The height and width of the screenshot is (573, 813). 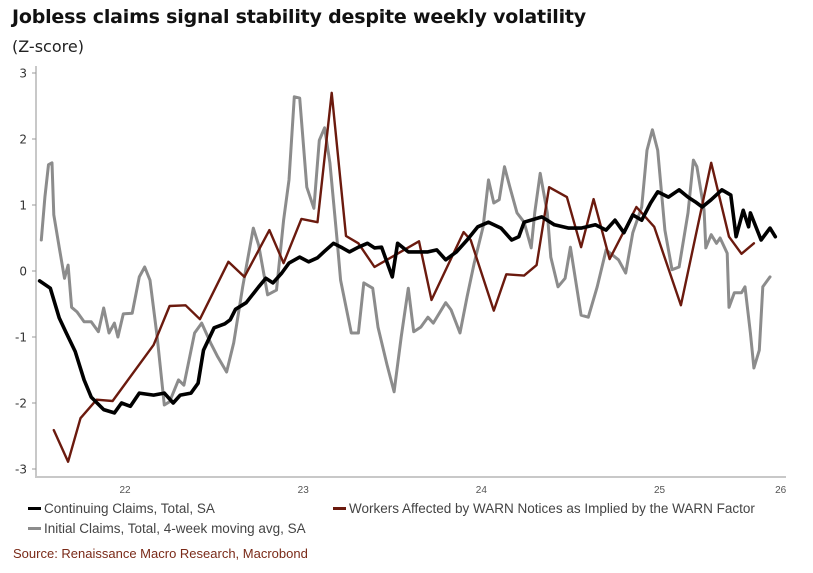 What do you see at coordinates (660, 490) in the screenshot?
I see `x-tick-label: 25` at bounding box center [660, 490].